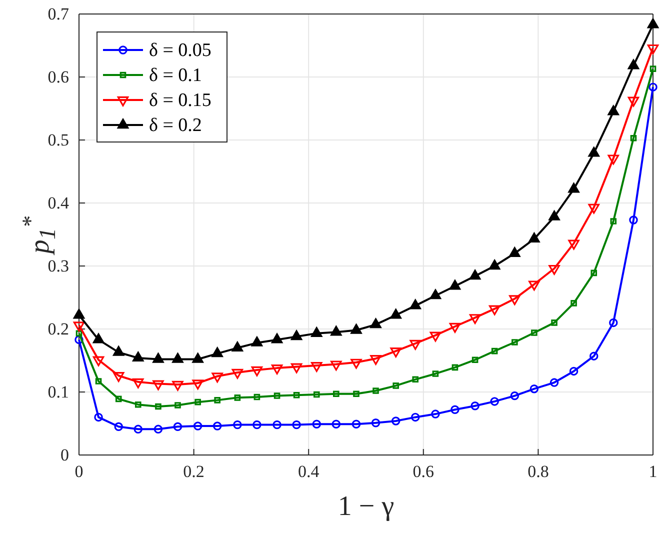 The image size is (665, 553). What do you see at coordinates (59, 14) in the screenshot?
I see `y-tick-label: 0.7` at bounding box center [59, 14].